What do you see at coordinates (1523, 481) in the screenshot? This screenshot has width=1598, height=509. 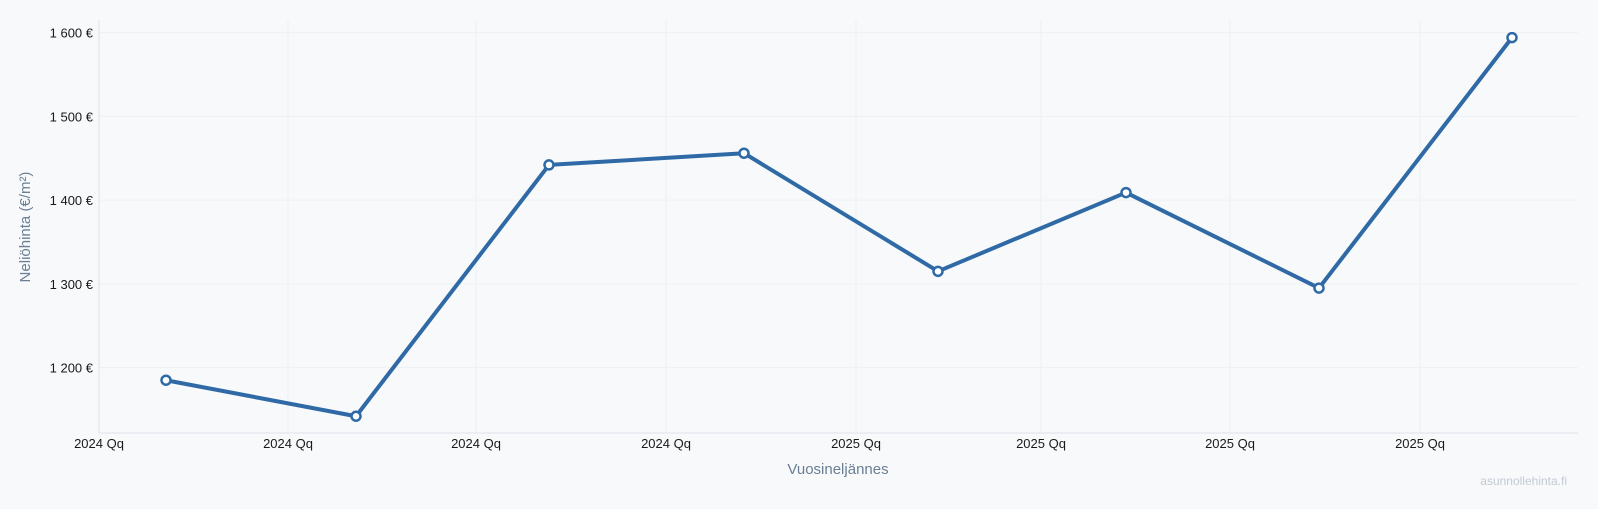 I see `watermark: asunnollehinta.fi` at bounding box center [1523, 481].